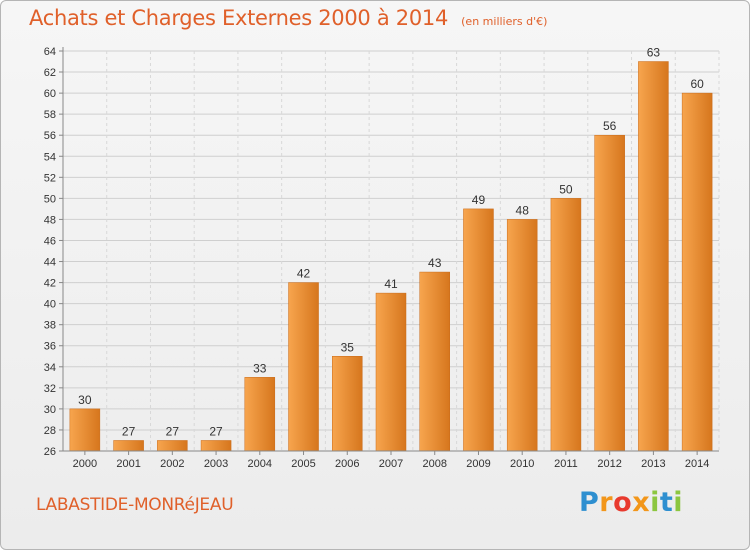  Describe the element at coordinates (697, 84) in the screenshot. I see `data-label: 60` at that location.